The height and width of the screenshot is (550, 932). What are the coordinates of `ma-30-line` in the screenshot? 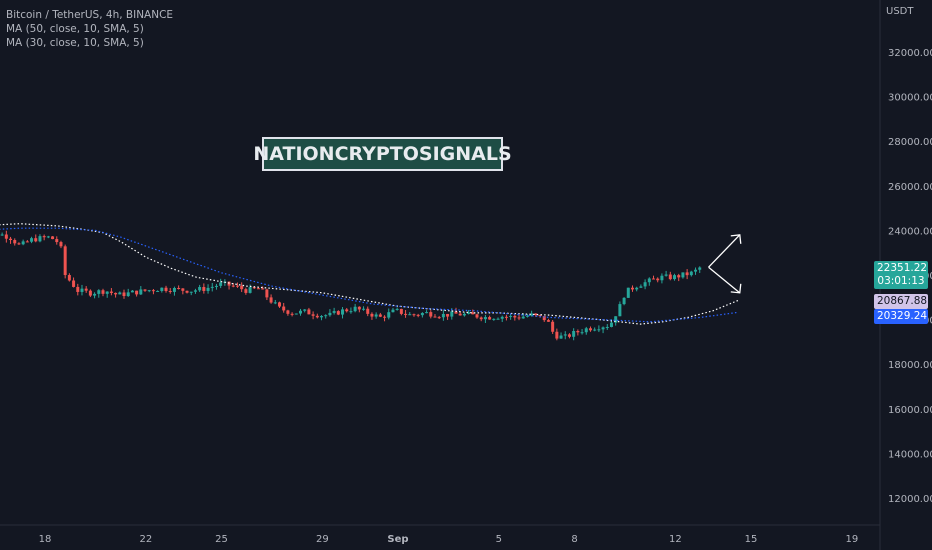 It's located at (369, 275).